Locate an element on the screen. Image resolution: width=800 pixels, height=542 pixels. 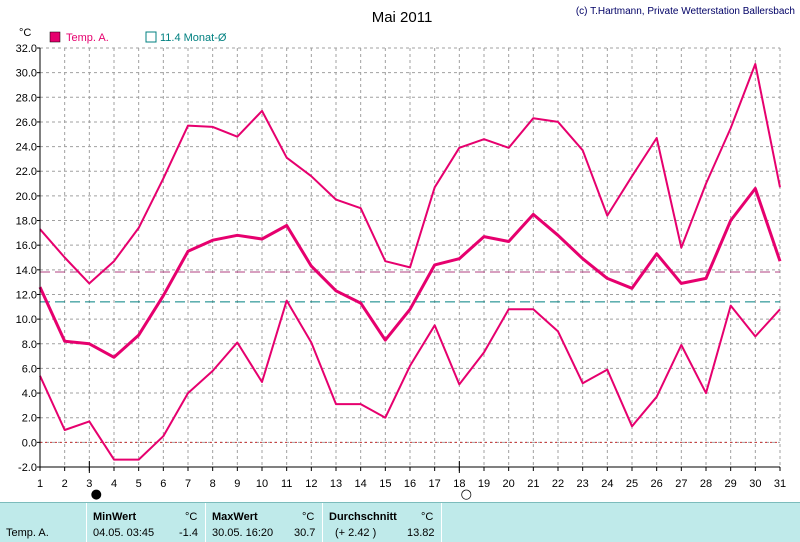
average-unit: °C is located at coordinates (427, 517).